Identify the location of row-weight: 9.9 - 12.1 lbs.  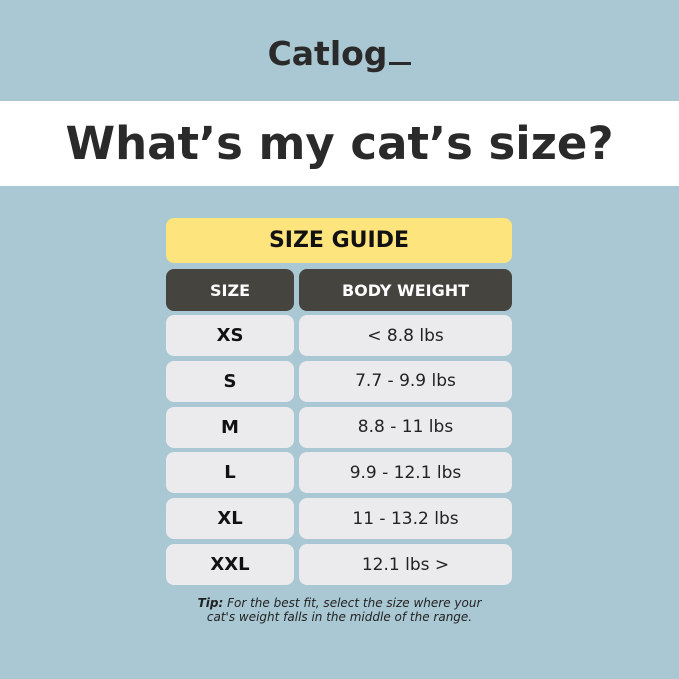
(405, 473).